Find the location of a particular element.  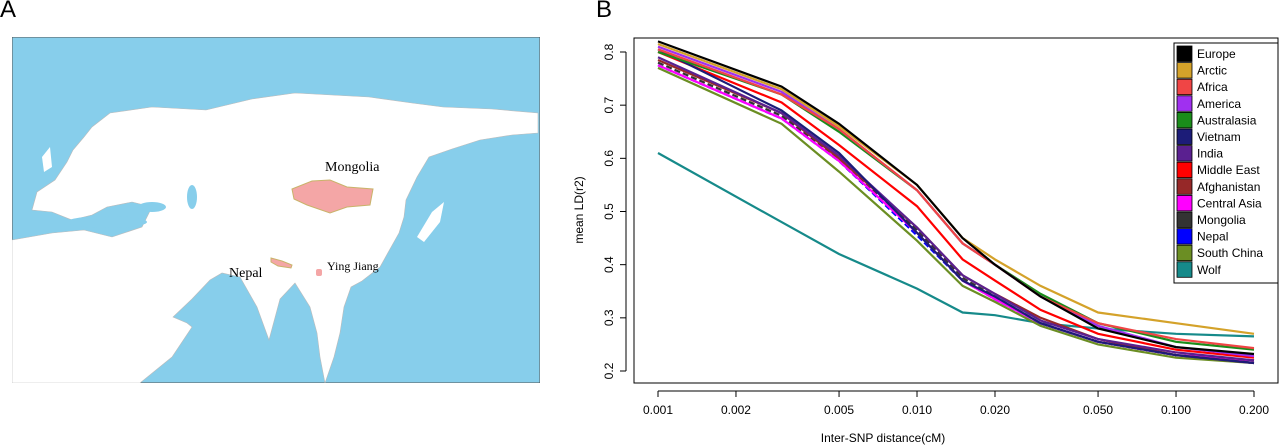

x-tick-label: 0.050 is located at coordinates (1098, 410).